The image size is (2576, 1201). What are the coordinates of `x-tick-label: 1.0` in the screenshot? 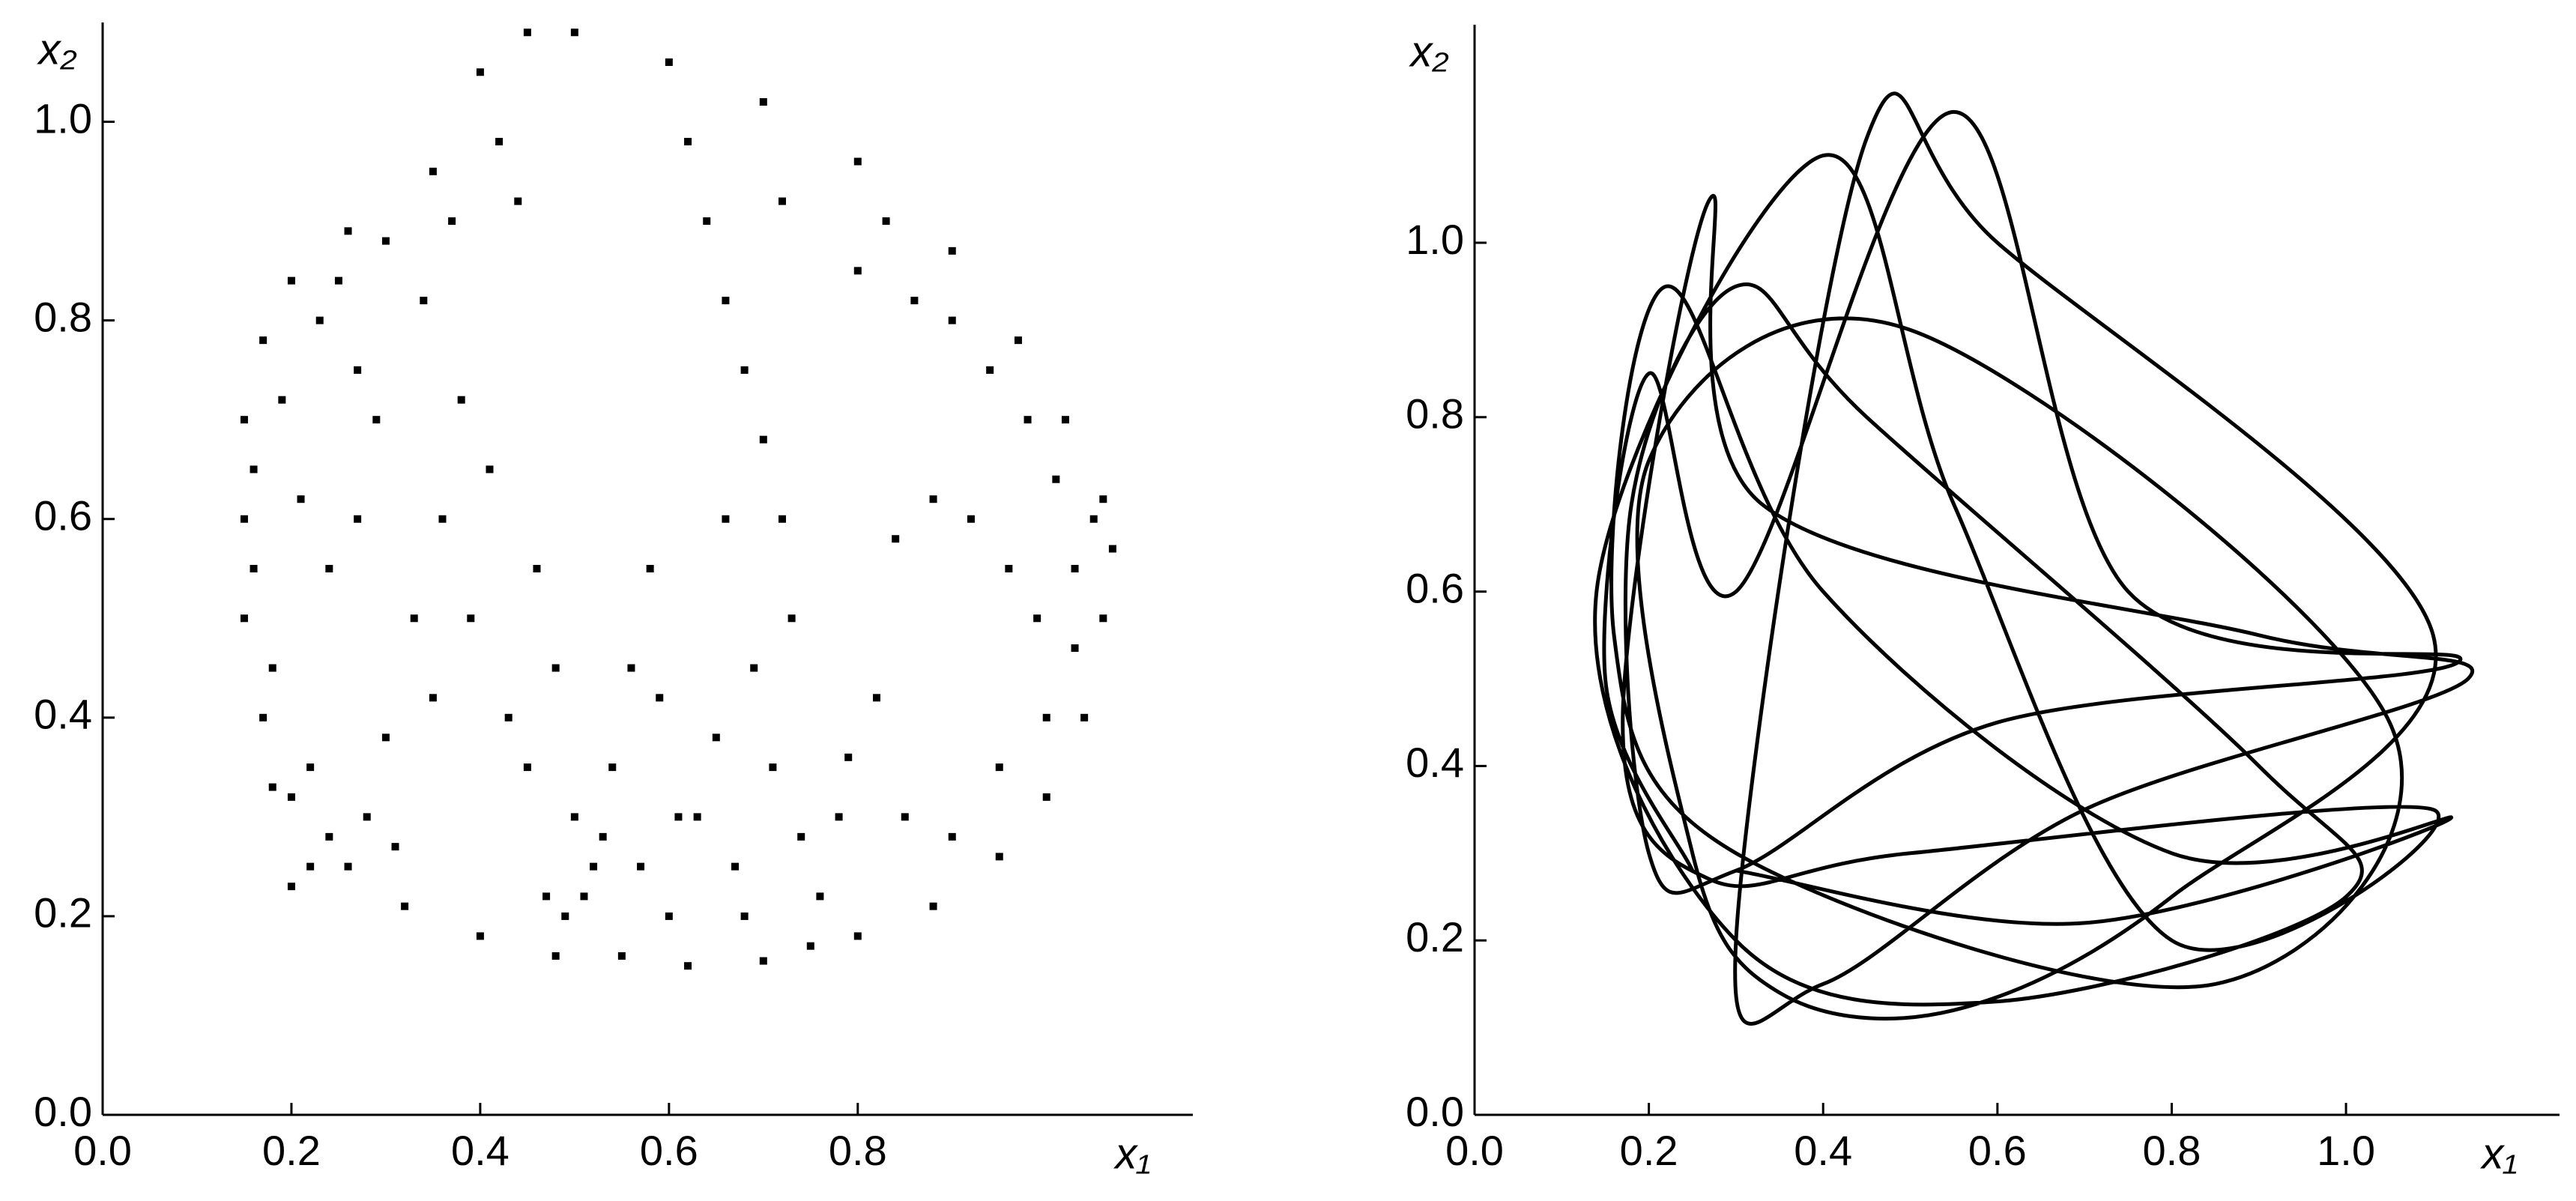 It's located at (2346, 1150).